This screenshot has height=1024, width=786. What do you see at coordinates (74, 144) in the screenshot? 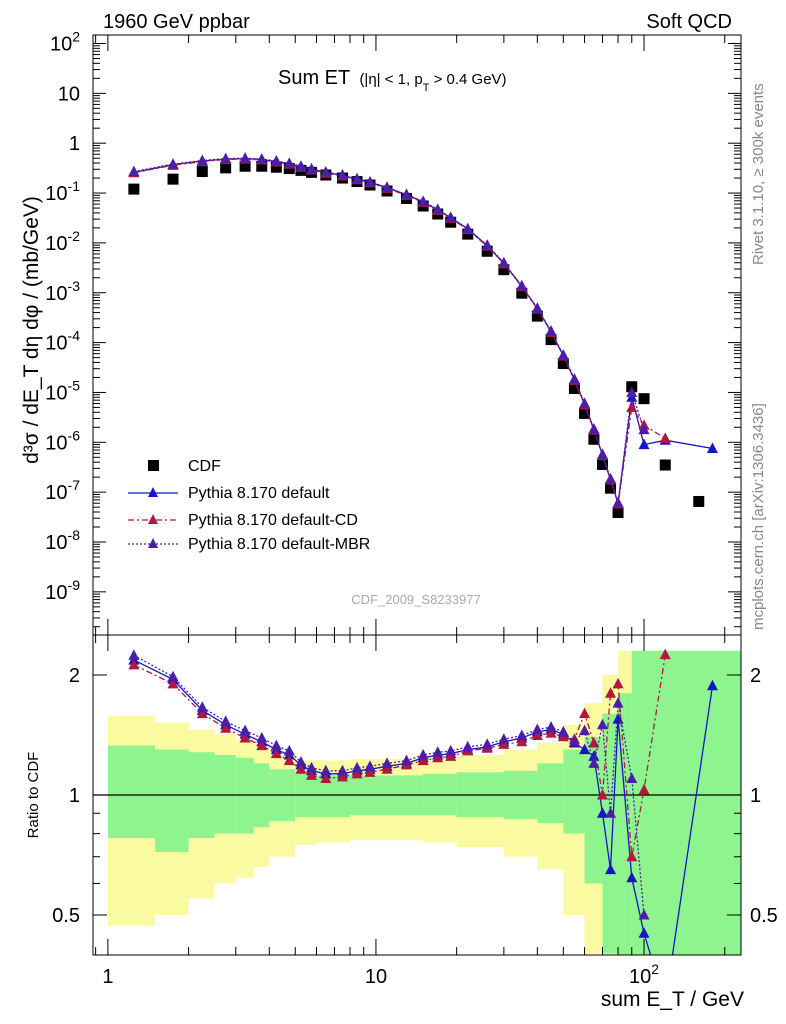
I see `y-tick-label: 1` at bounding box center [74, 144].